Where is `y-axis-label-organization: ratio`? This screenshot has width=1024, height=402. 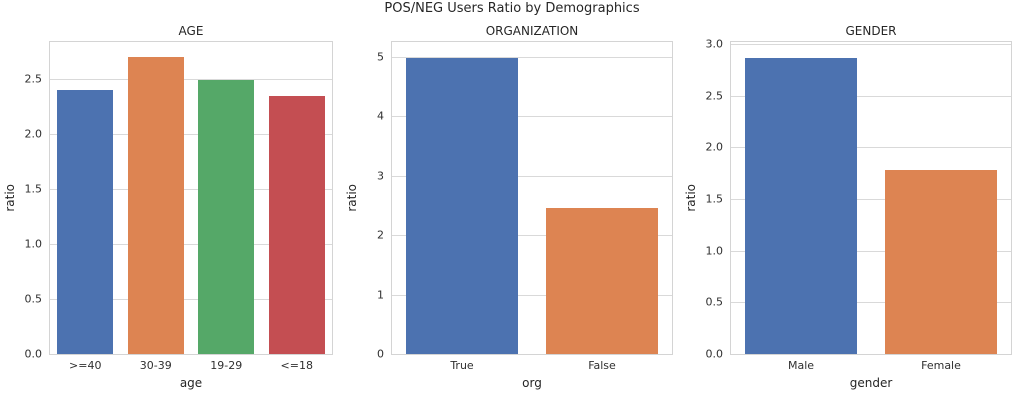
y-axis-label-organization: ratio is located at coordinates (352, 198).